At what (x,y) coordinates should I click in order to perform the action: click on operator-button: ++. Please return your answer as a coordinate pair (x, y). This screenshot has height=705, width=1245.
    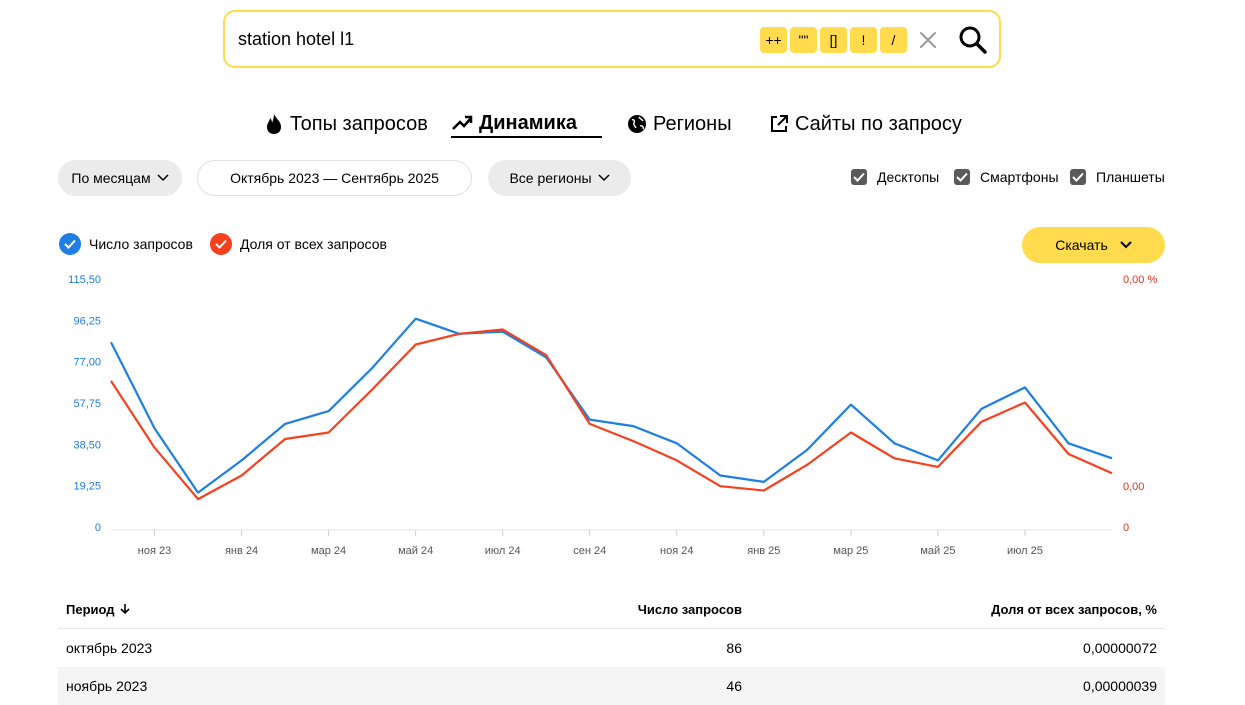
    Looking at the image, I should click on (773, 40).